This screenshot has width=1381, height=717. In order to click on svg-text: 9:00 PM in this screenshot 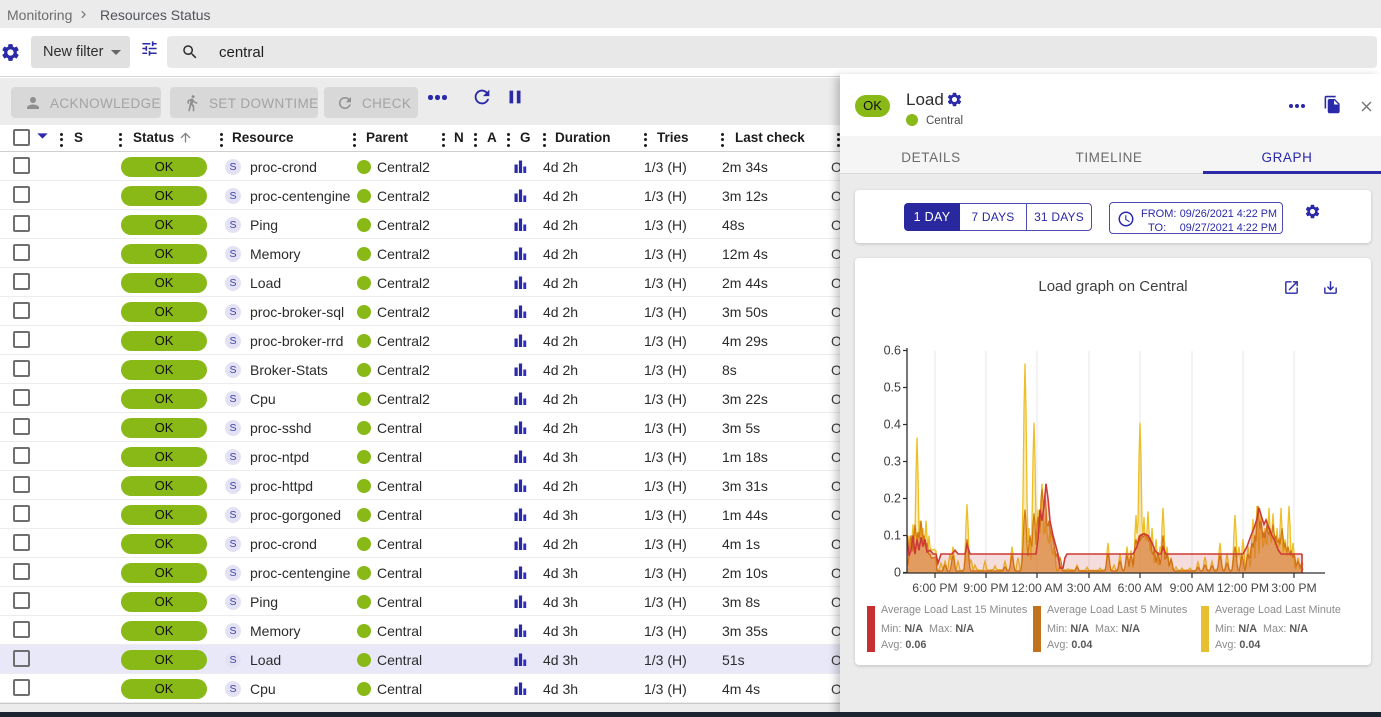, I will do `click(985, 588)`.